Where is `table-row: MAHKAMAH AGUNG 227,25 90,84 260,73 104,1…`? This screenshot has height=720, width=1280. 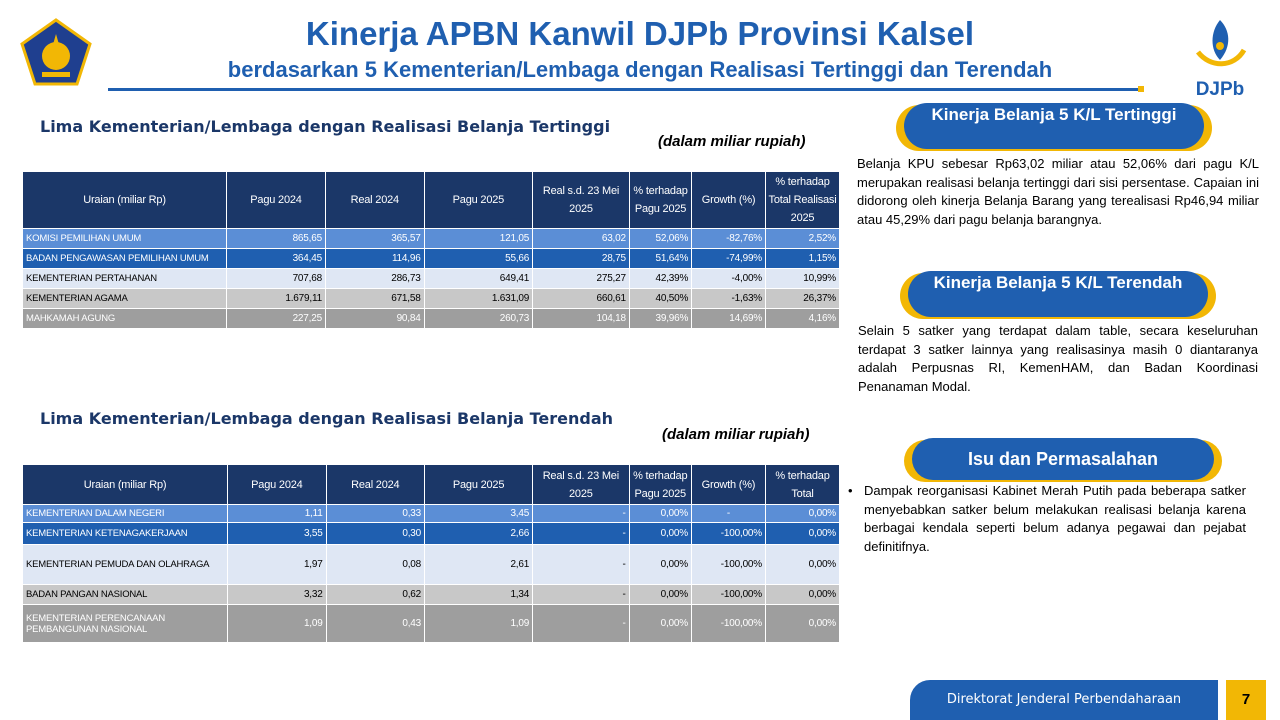
table-row: MAHKAMAH AGUNG 227,25 90,84 260,73 104,1… is located at coordinates (430, 318).